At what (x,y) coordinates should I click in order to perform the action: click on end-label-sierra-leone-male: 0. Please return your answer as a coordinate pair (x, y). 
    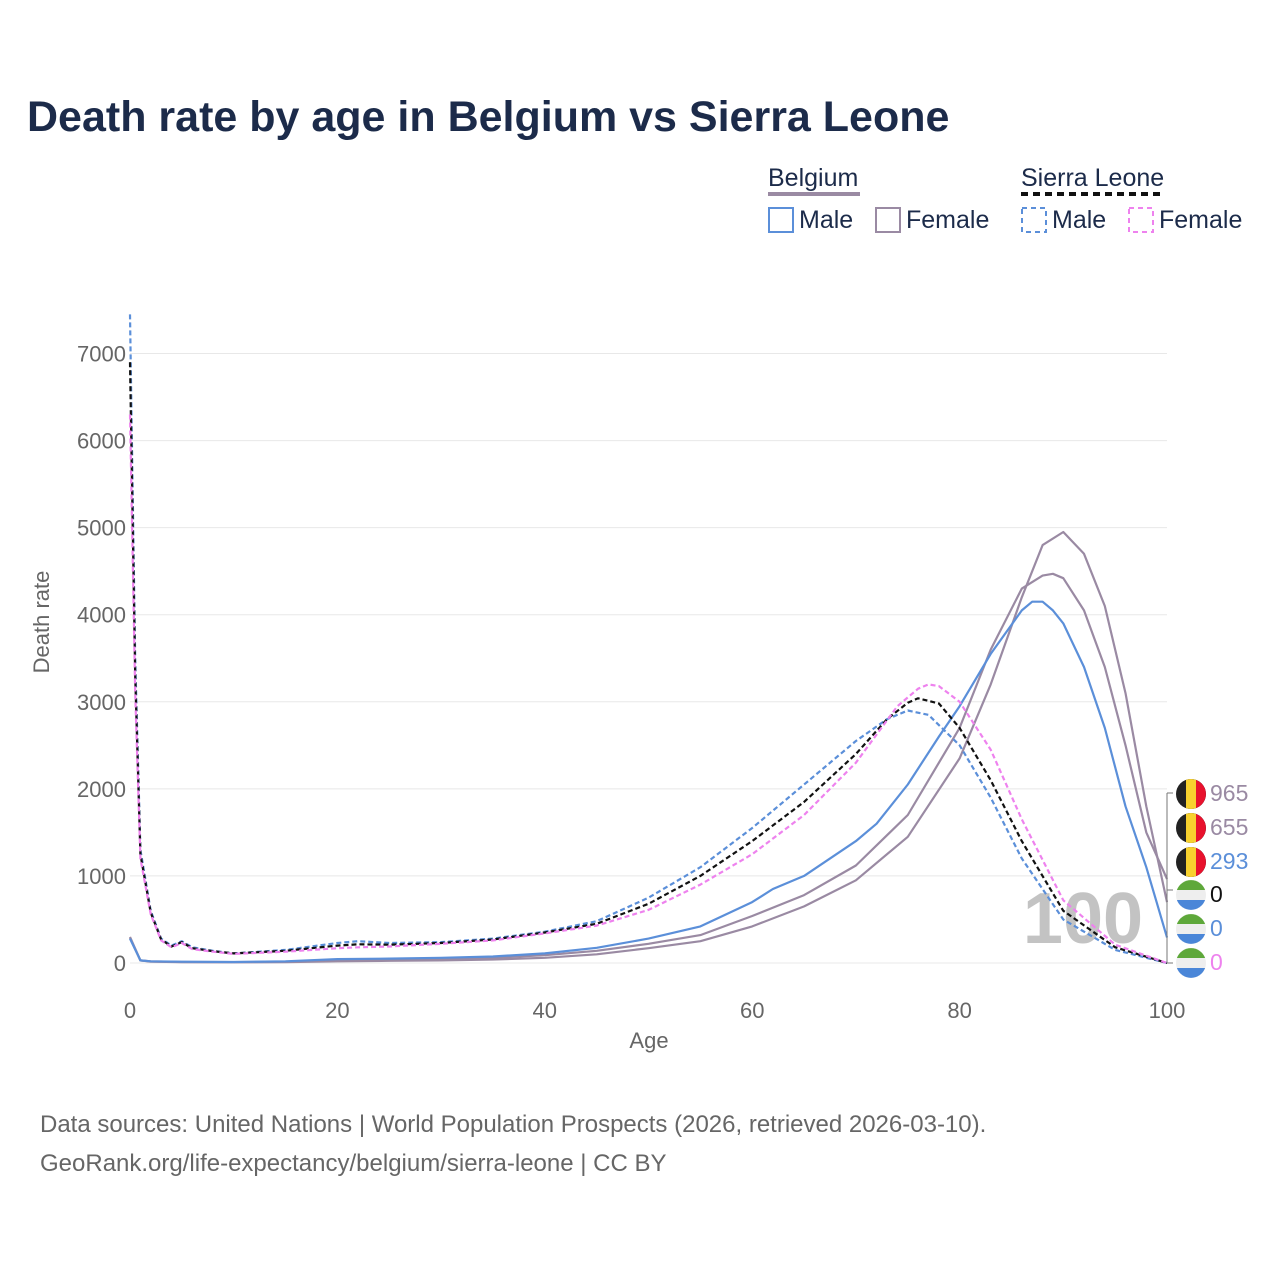
    Looking at the image, I should click on (1216, 928).